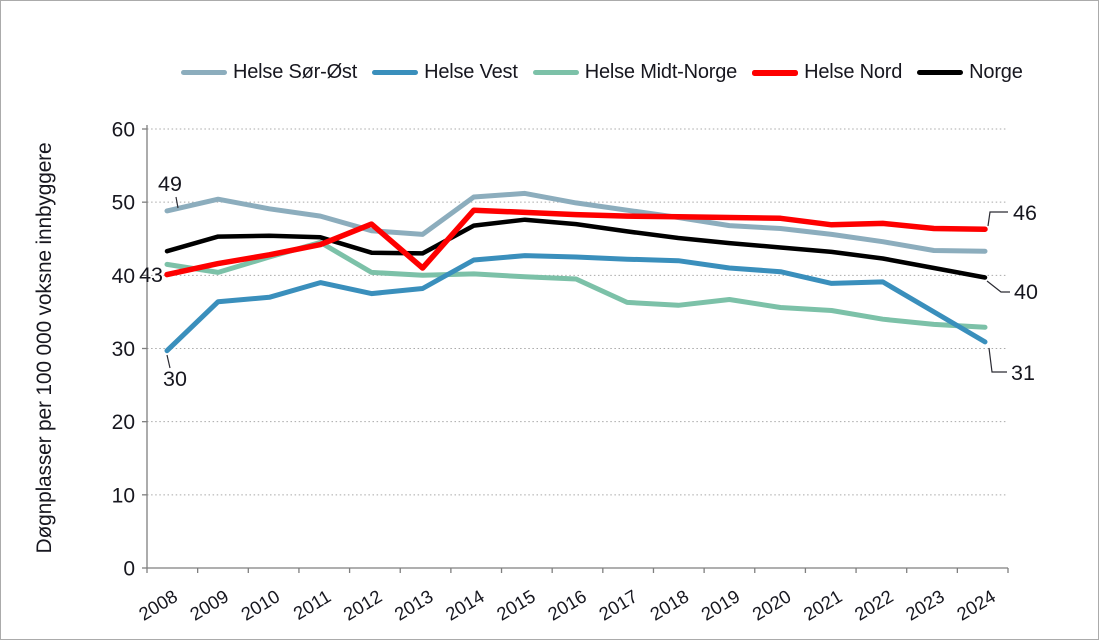 The image size is (1099, 640). Describe the element at coordinates (395, 72) in the screenshot. I see `legend-swatch-helse-vest` at that location.